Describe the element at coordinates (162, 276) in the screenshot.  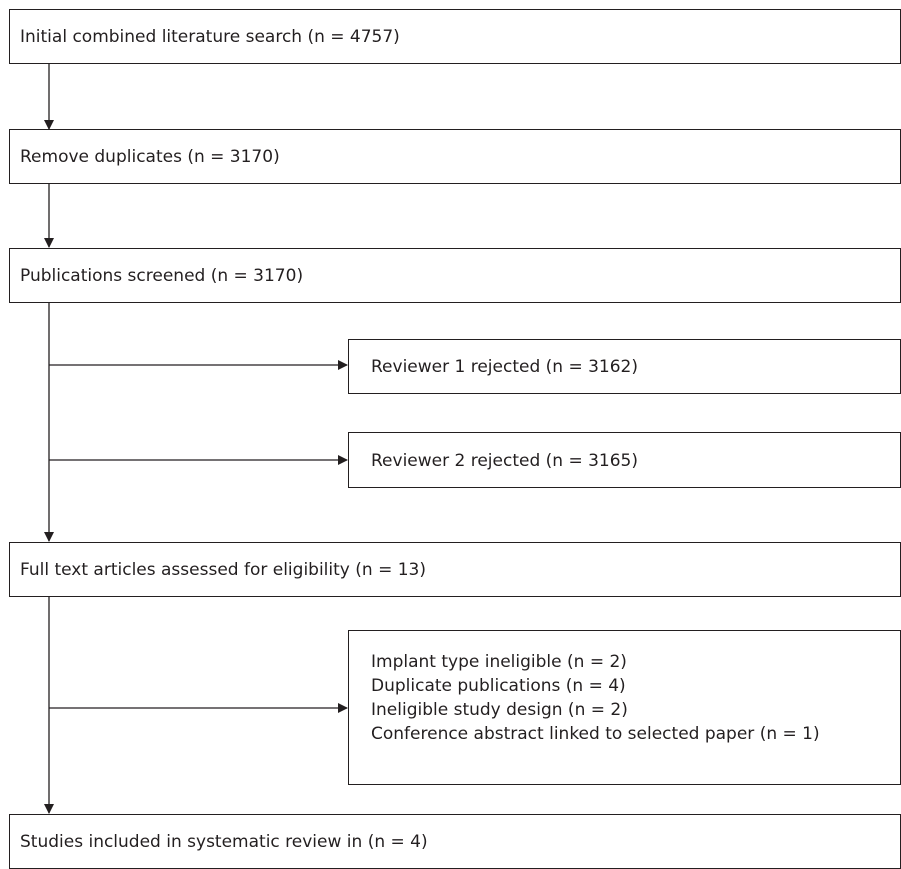
I see `screened-label: Publications screened (n = 3170)` at that location.